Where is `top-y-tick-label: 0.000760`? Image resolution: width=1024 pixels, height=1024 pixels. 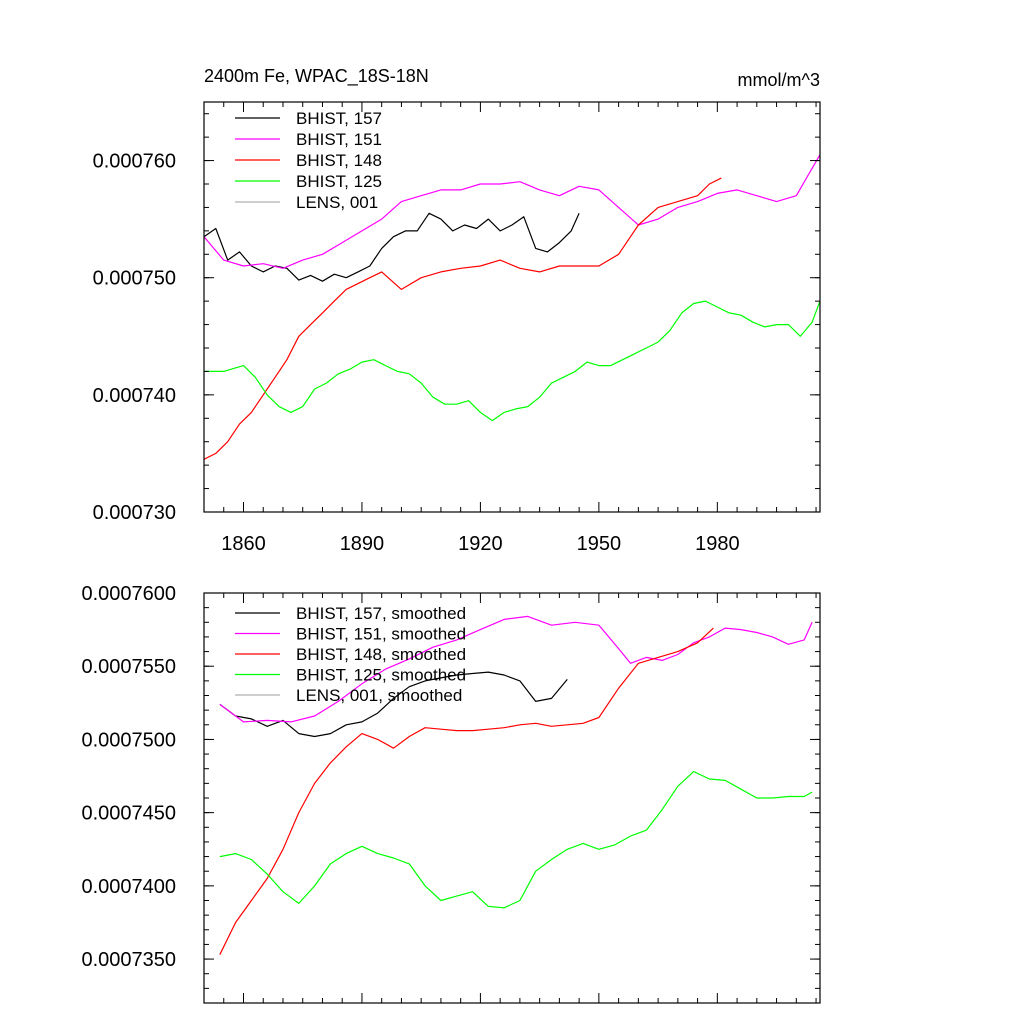
top-y-tick-label: 0.000760 is located at coordinates (134, 162).